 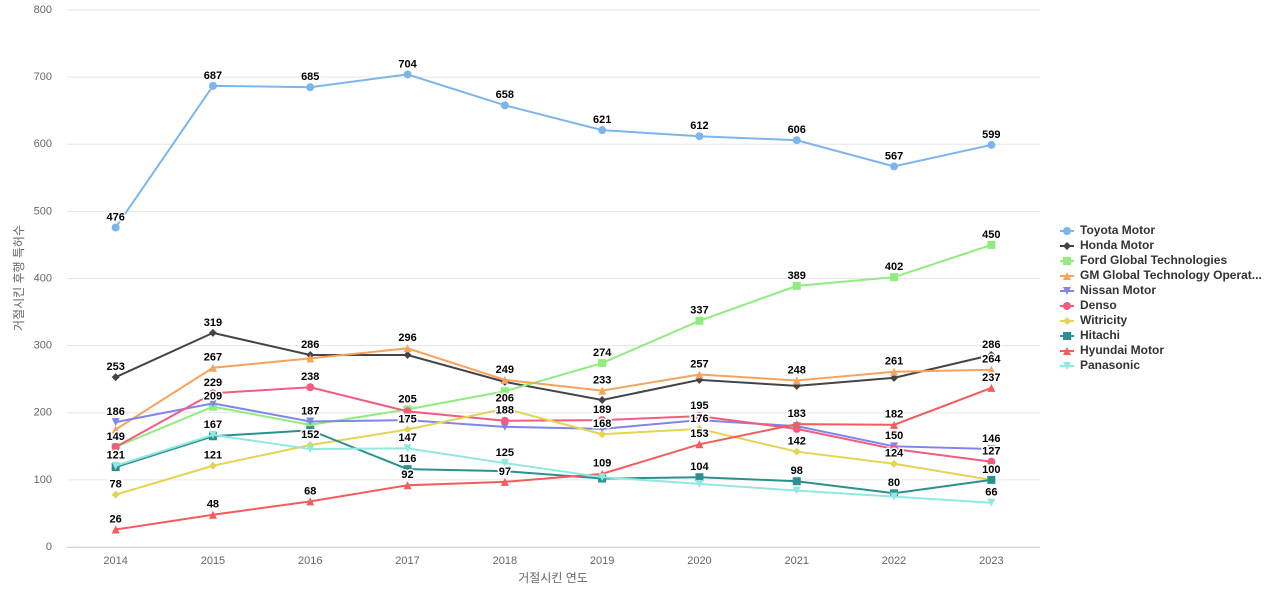 What do you see at coordinates (797, 276) in the screenshot?
I see `data-label: 389` at bounding box center [797, 276].